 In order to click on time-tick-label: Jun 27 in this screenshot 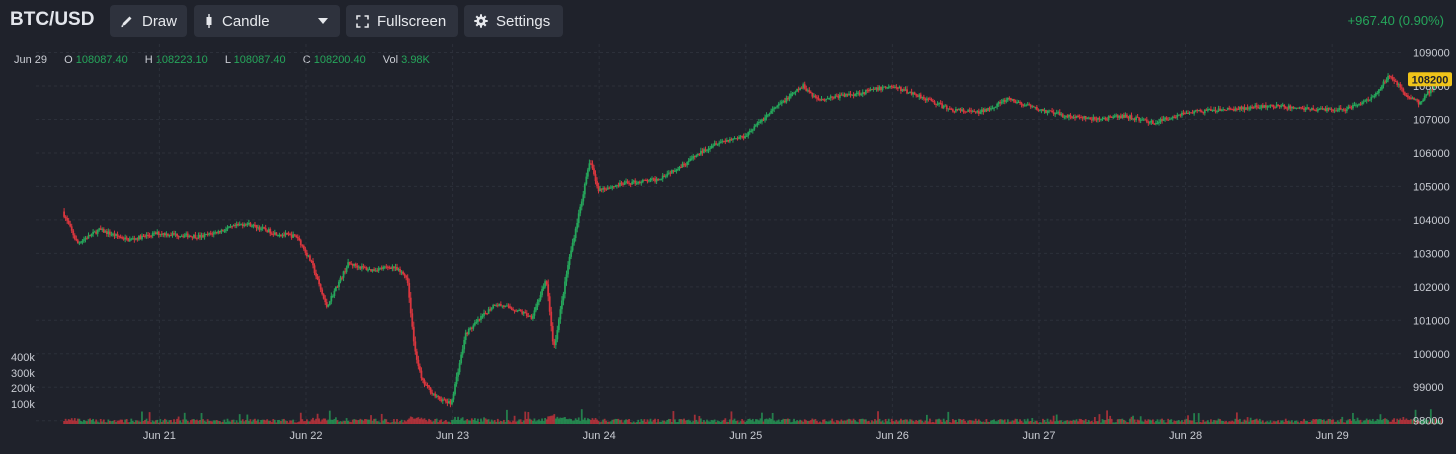, I will do `click(1038, 436)`.